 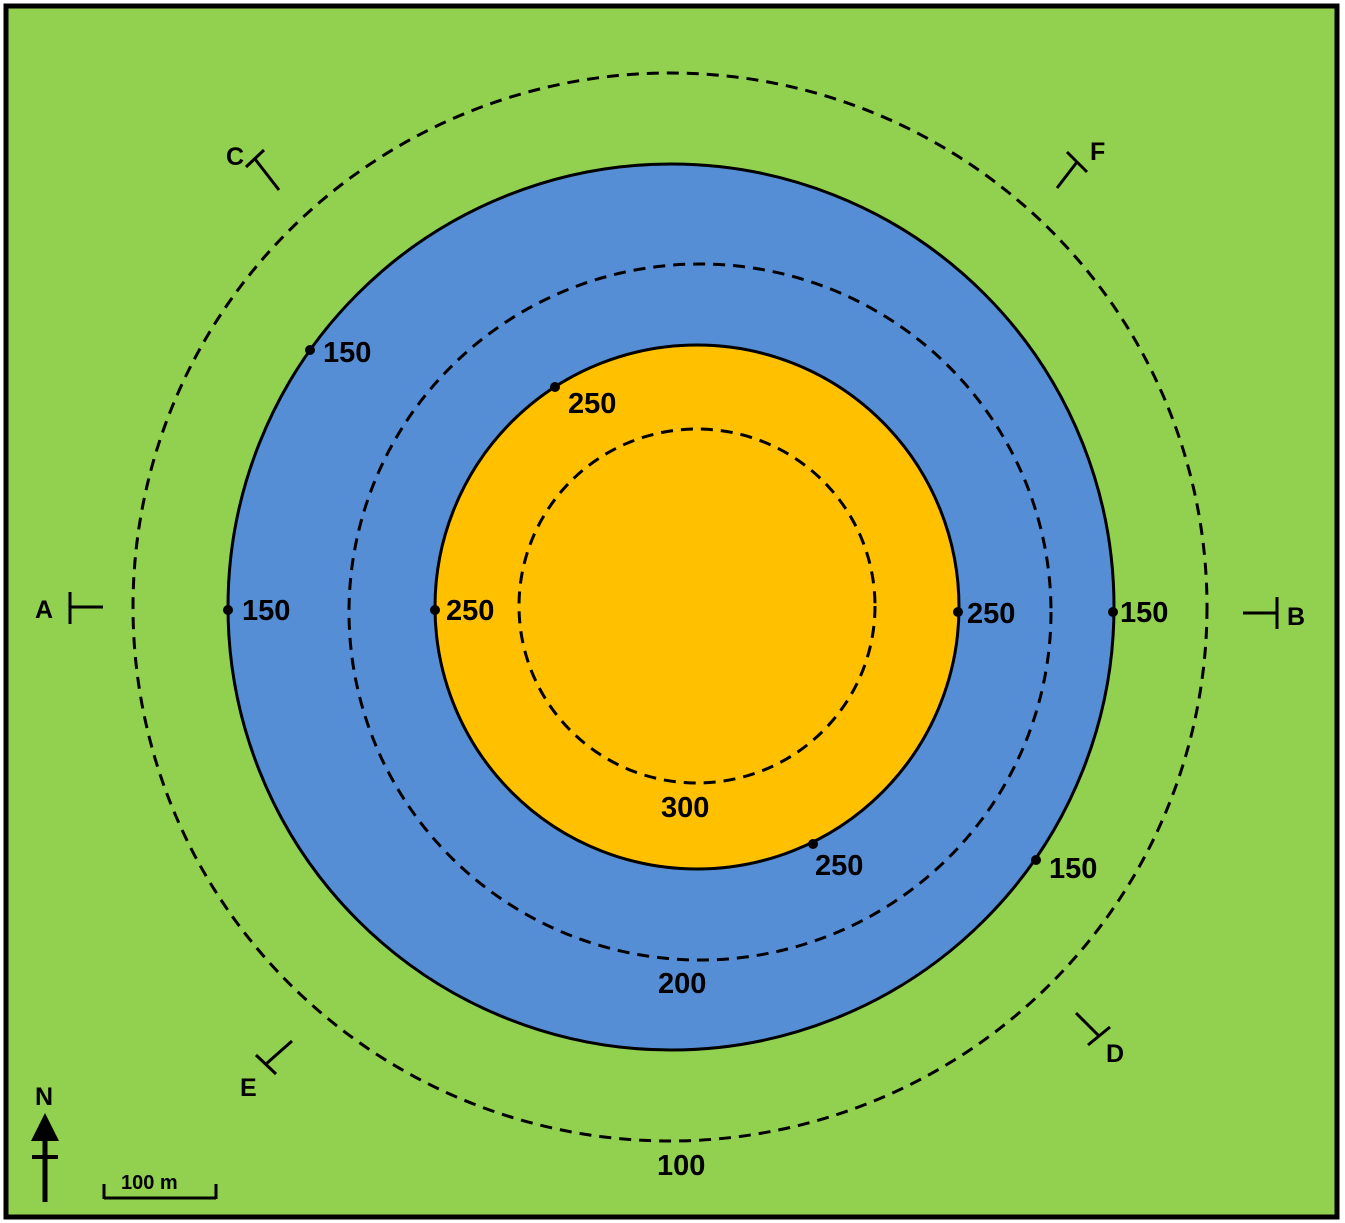 I want to click on section-marker-b, so click(x=1261, y=613).